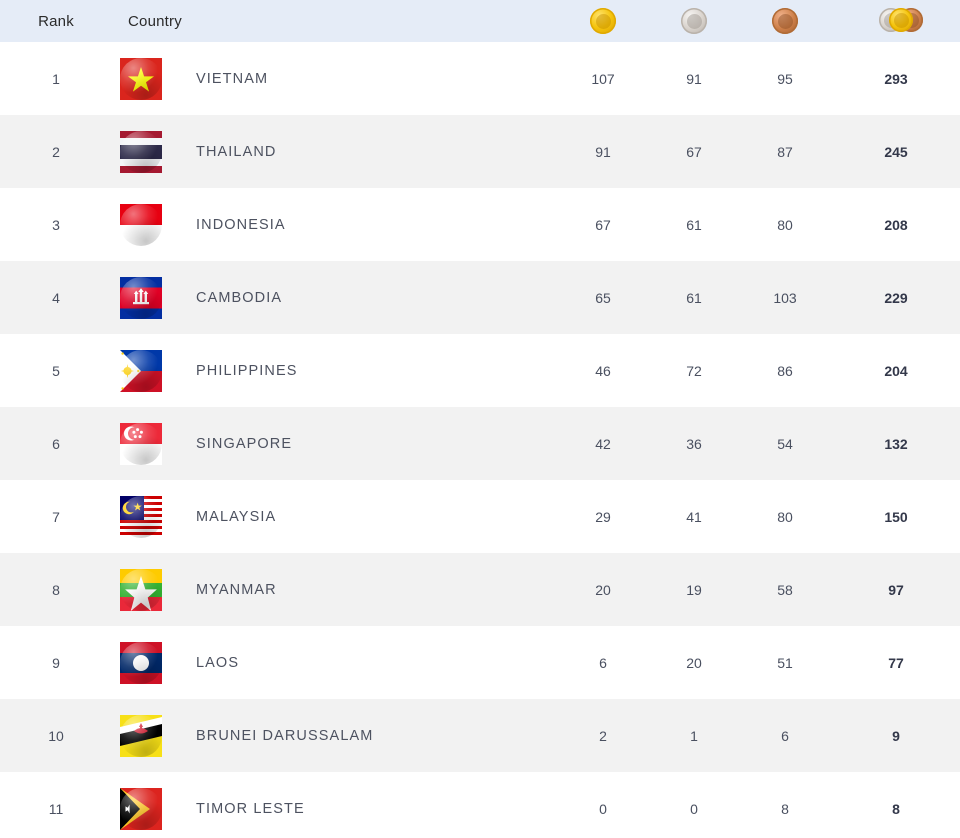 This screenshot has height=838, width=960. I want to click on gold-medal-icon, so click(603, 21).